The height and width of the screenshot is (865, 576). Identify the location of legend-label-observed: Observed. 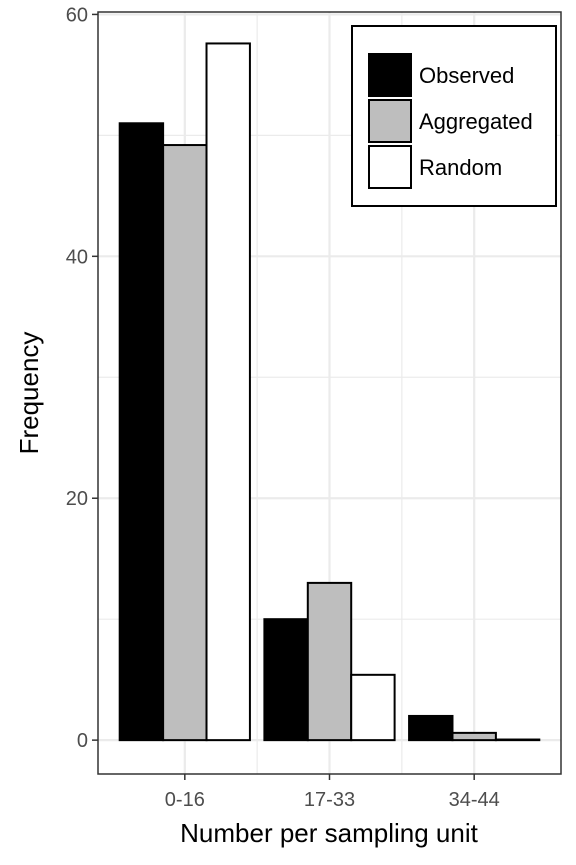
(466, 75).